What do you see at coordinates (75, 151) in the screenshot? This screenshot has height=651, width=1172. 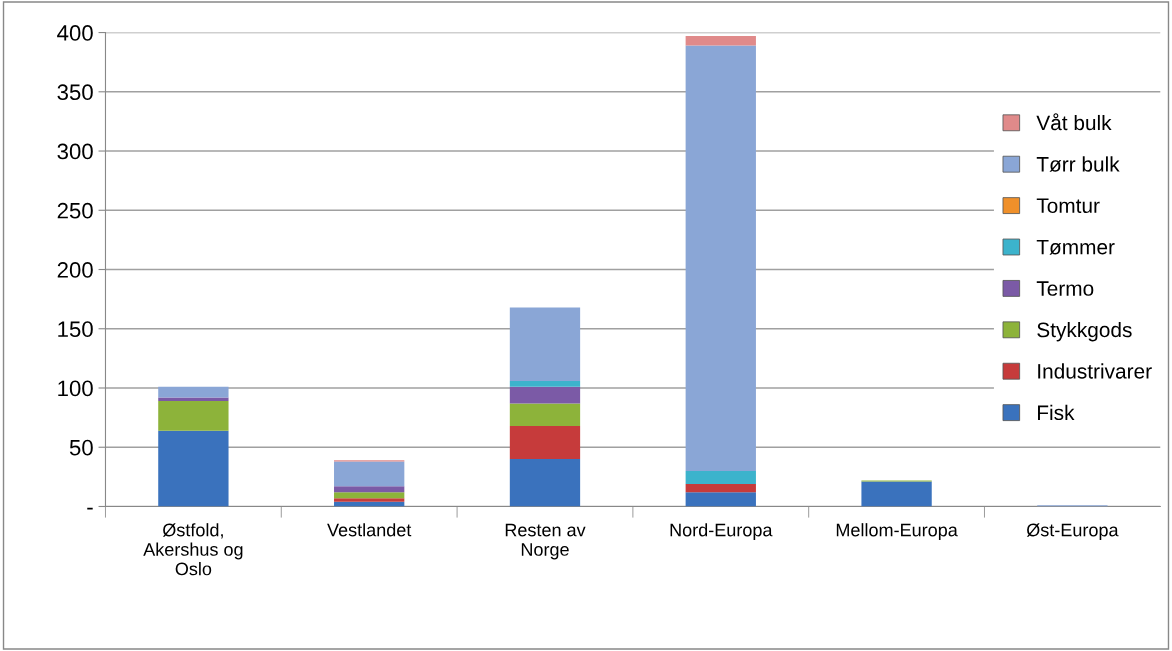 I see `y-tick-label: 300` at bounding box center [75, 151].